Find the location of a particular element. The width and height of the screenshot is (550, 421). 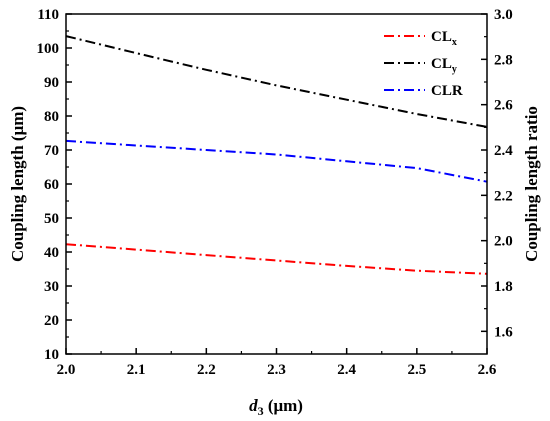

y-left-tick-label: 10 is located at coordinates (51, 355).